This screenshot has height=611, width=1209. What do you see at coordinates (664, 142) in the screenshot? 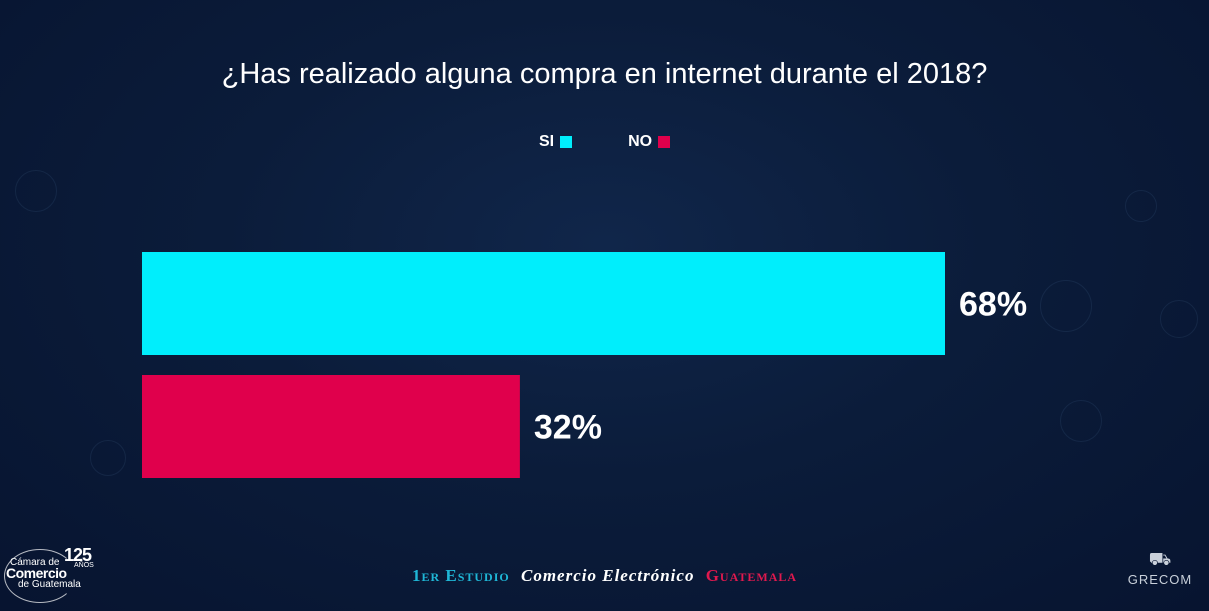
I see `legend-swatch-no` at bounding box center [664, 142].